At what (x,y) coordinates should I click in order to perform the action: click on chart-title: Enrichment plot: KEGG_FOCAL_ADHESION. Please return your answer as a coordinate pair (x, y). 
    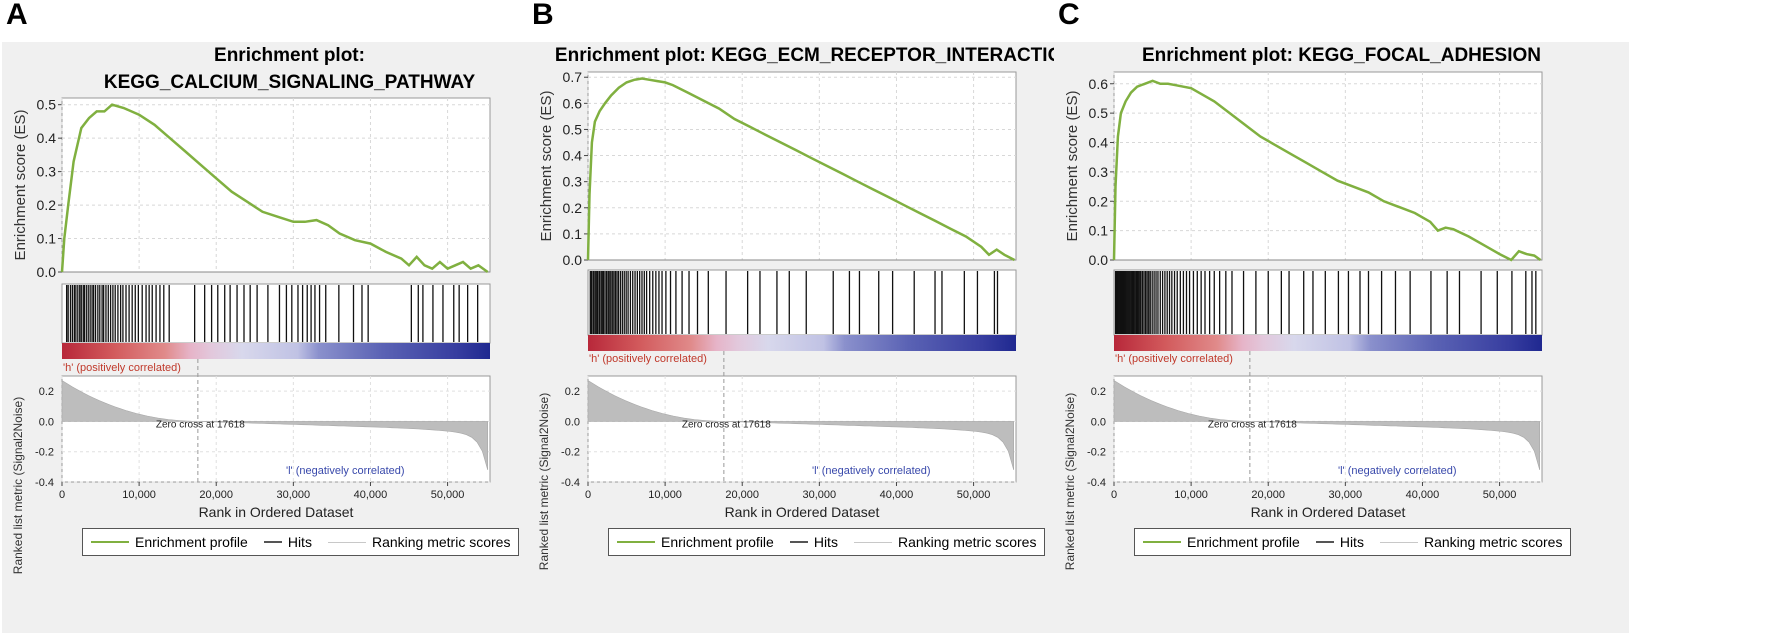
    Looking at the image, I should click on (1341, 55).